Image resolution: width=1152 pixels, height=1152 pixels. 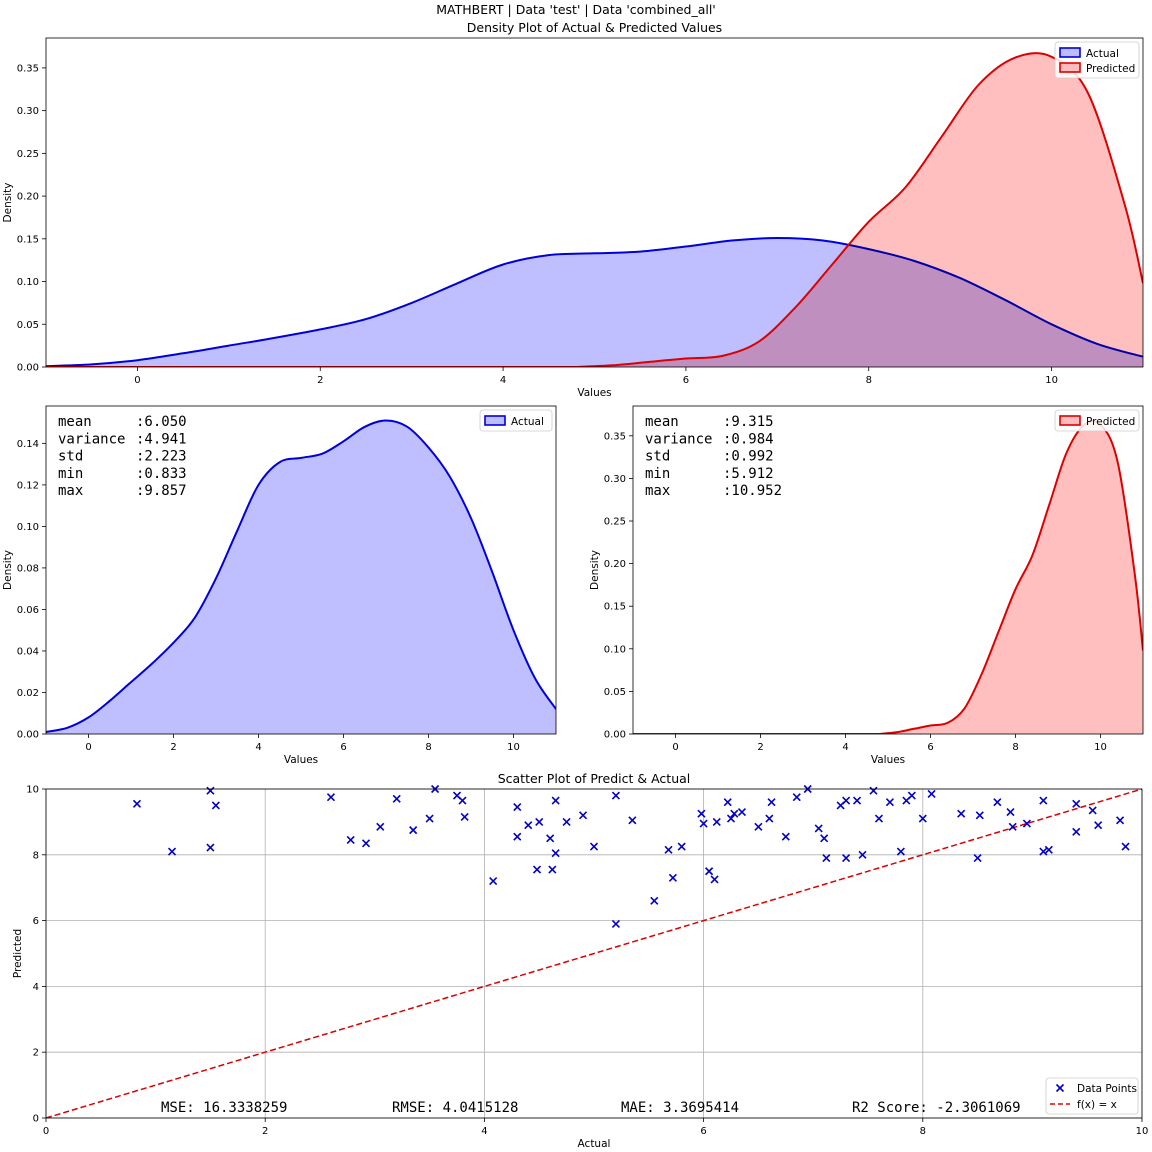 What do you see at coordinates (8, 570) in the screenshot?
I see `y-axis-label: Density` at bounding box center [8, 570].